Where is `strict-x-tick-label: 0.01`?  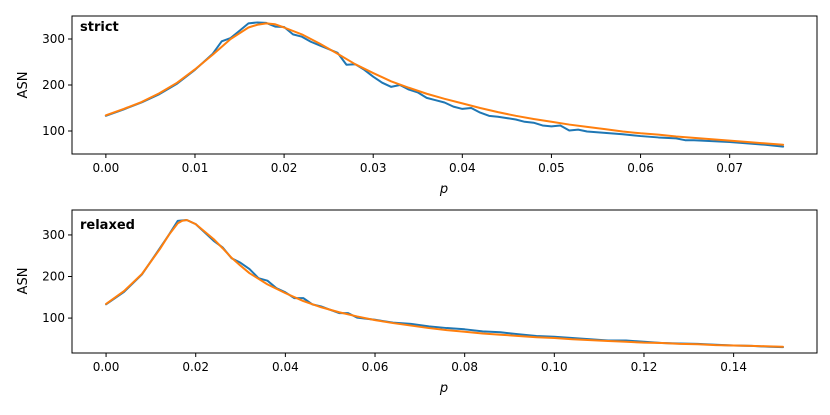
strict-x-tick-label: 0.01 is located at coordinates (195, 168).